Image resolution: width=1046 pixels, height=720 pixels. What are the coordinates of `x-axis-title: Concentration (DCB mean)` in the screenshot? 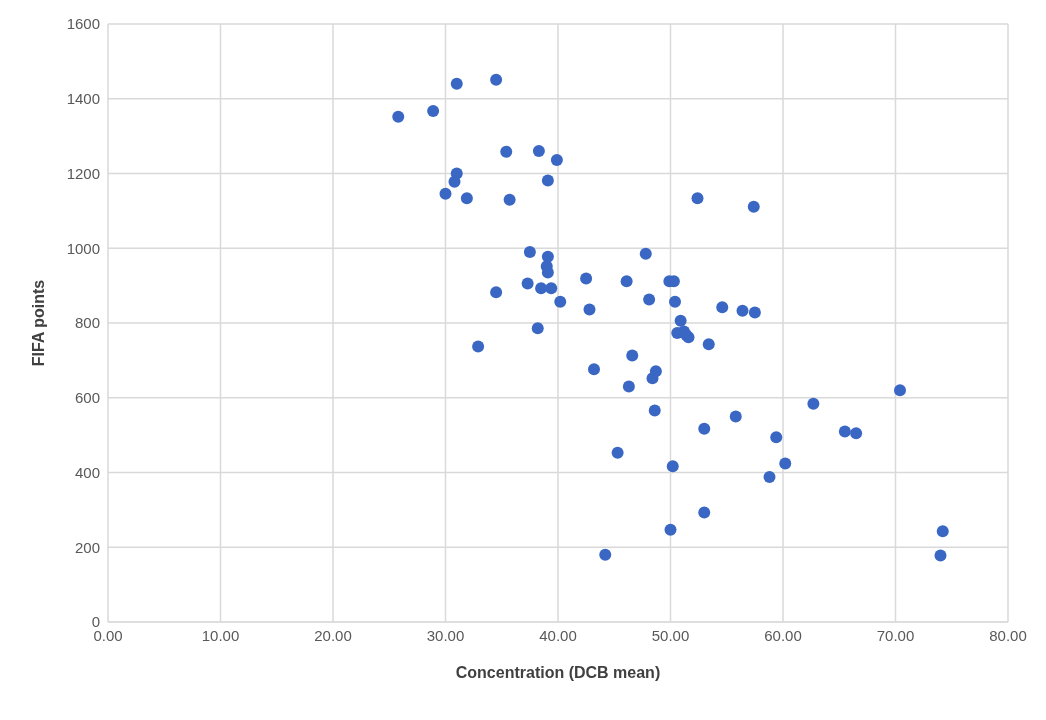 It's located at (558, 672).